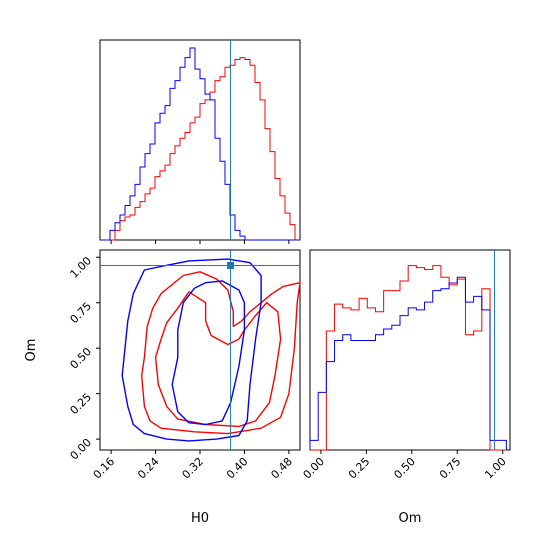  I want to click on hist-om-red-series, so click(408, 358).